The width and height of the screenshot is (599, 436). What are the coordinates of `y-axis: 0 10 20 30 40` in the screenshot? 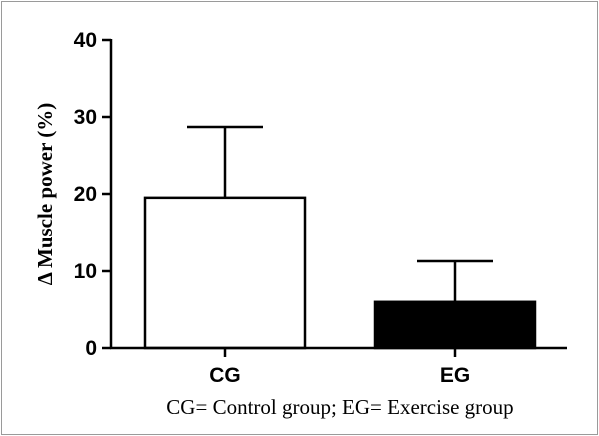 It's located at (93, 194).